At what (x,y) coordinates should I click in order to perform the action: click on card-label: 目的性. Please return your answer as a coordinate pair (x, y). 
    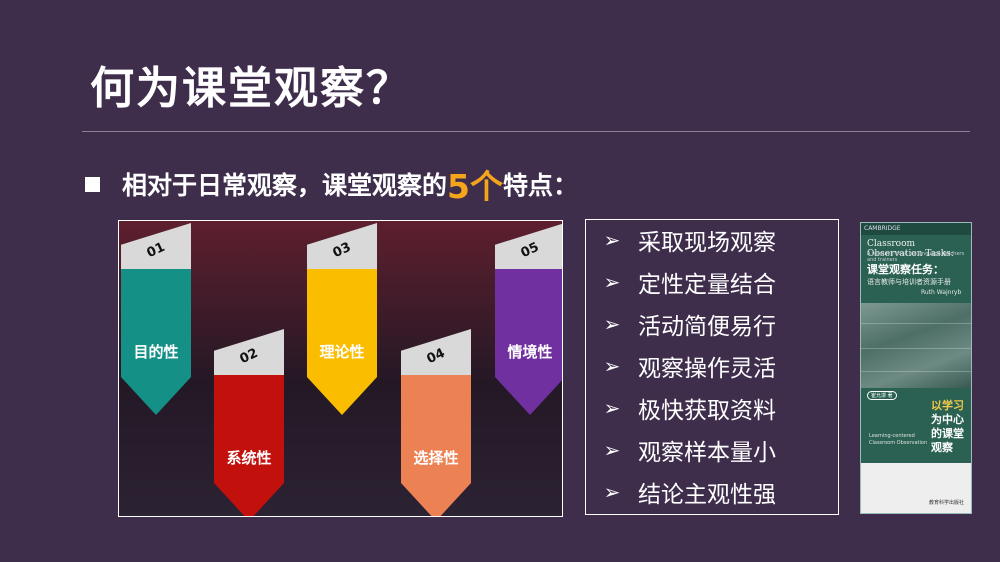
    Looking at the image, I should click on (156, 352).